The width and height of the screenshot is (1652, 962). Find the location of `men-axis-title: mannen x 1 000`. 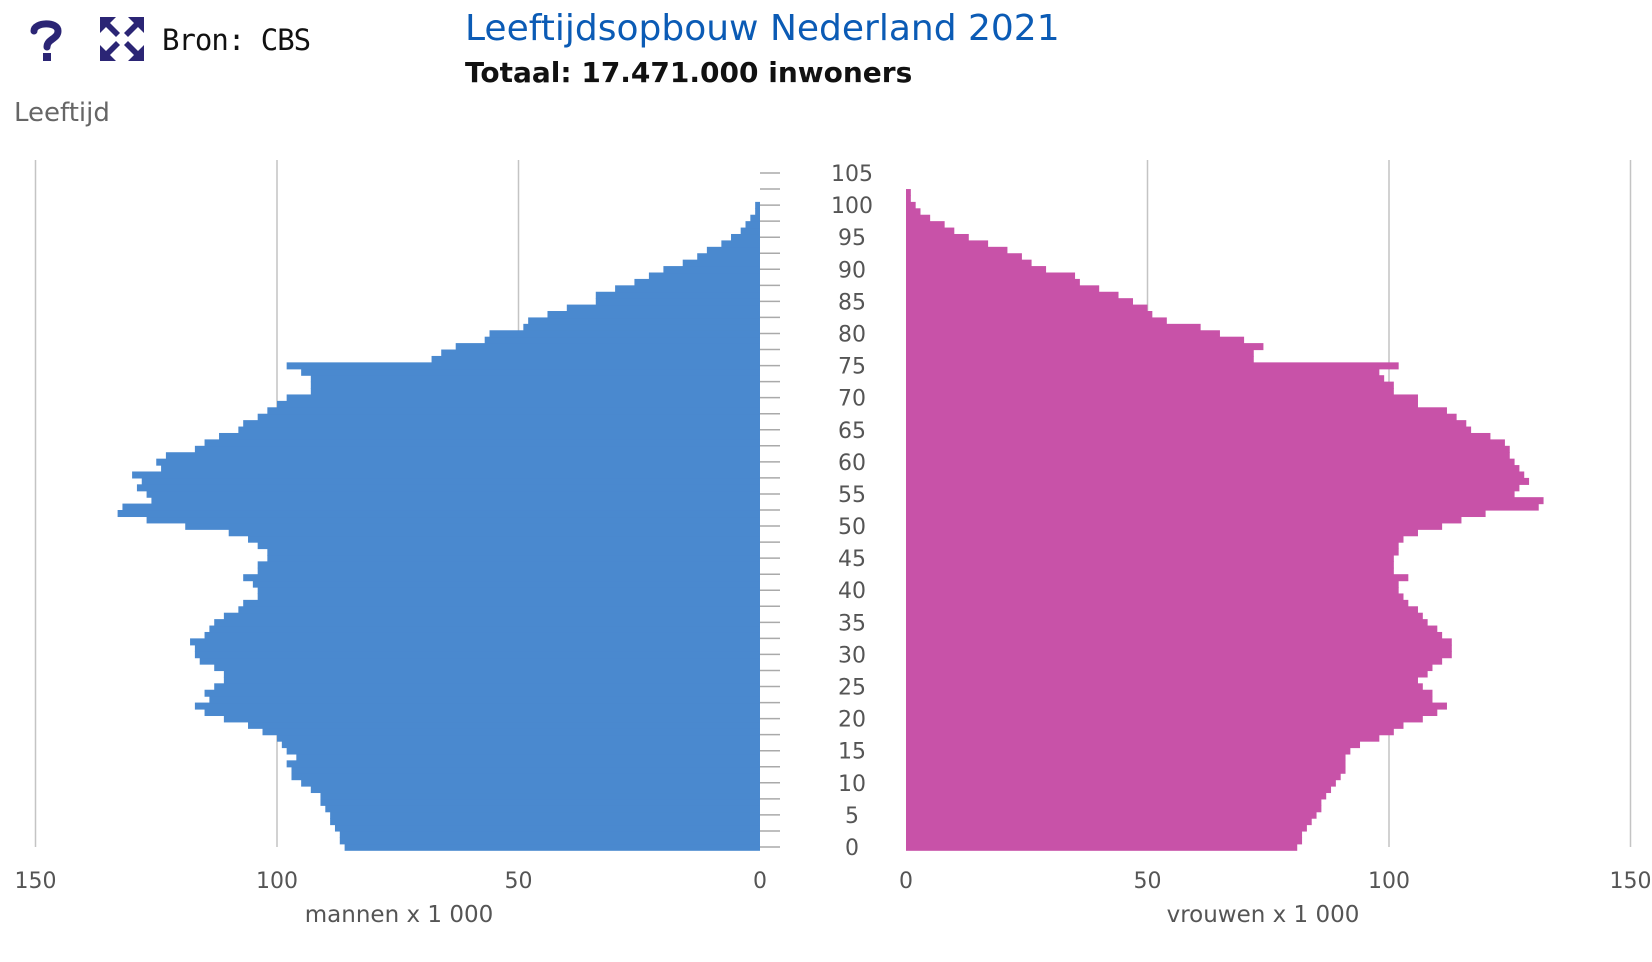

men-axis-title: mannen x 1 000 is located at coordinates (399, 915).